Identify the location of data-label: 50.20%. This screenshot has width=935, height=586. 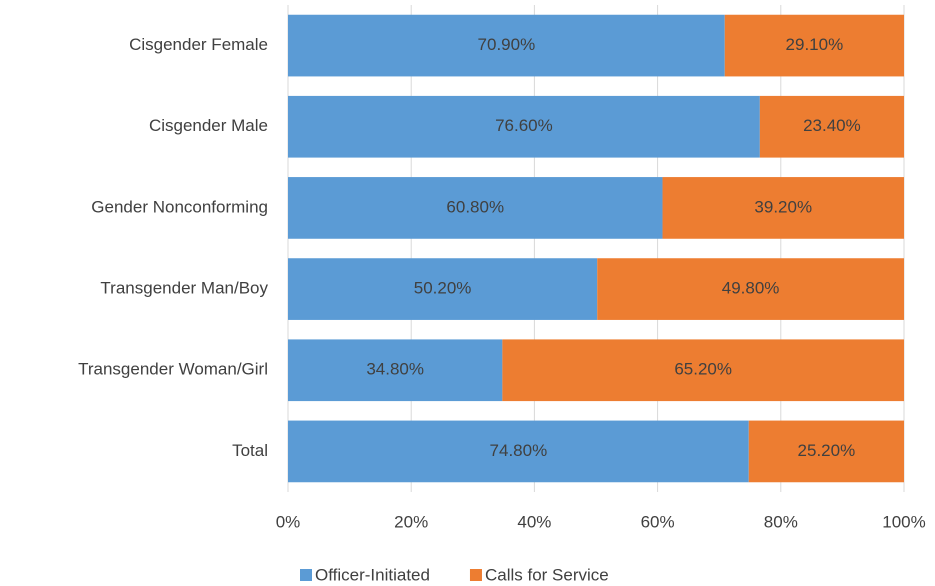
(443, 288).